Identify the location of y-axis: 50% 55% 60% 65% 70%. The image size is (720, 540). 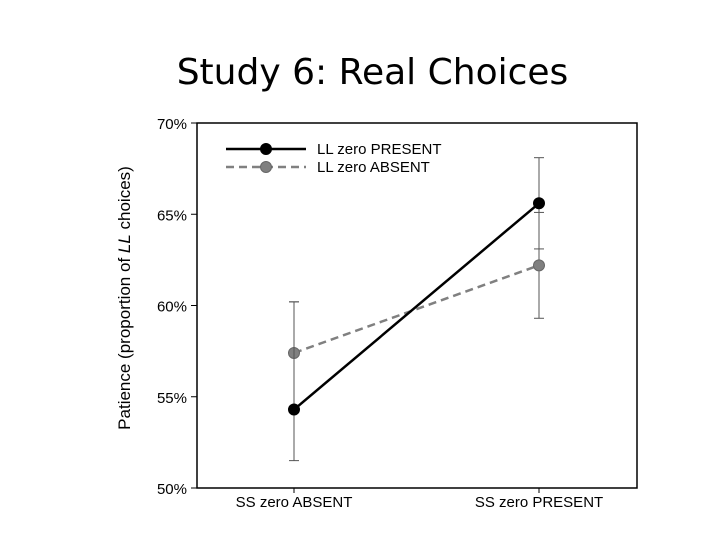
(177, 307).